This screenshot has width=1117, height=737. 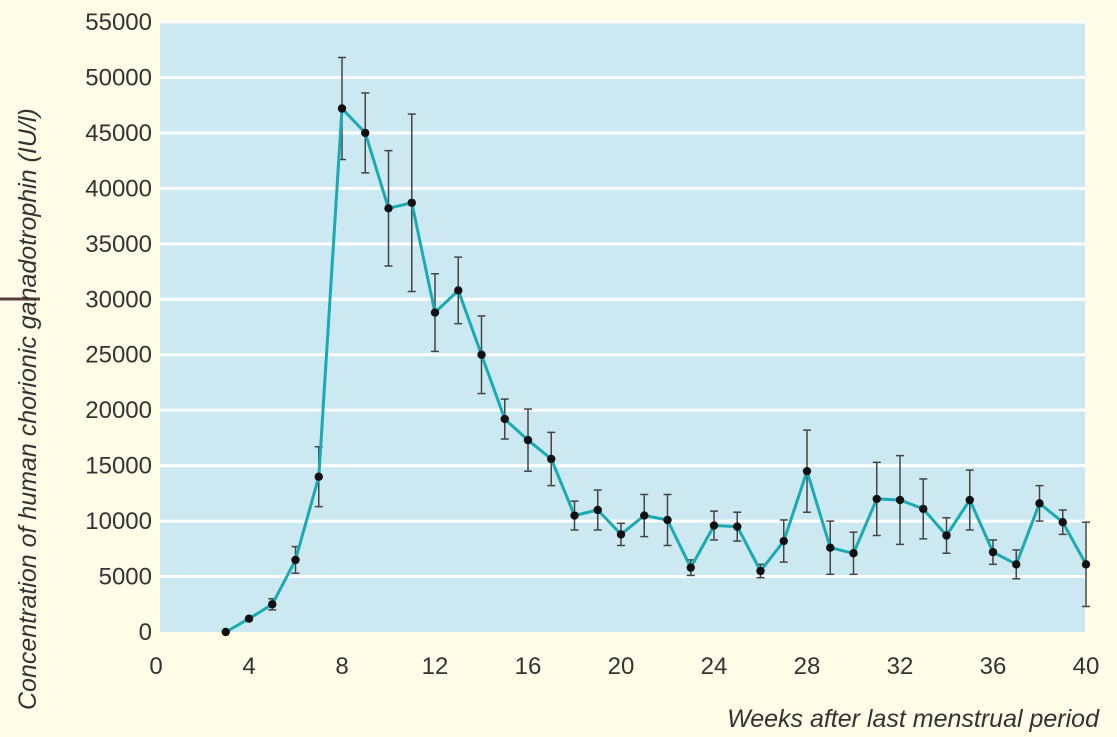 What do you see at coordinates (1086, 666) in the screenshot?
I see `x-tick-label: 40` at bounding box center [1086, 666].